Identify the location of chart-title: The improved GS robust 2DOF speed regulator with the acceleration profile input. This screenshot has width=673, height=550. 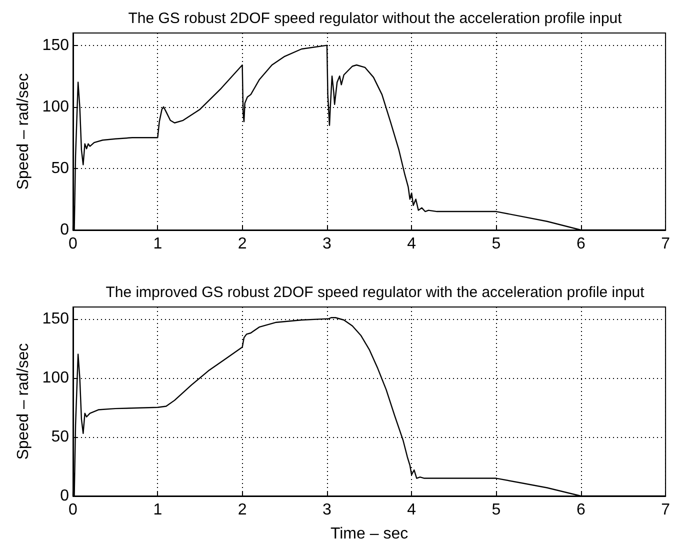
(376, 292).